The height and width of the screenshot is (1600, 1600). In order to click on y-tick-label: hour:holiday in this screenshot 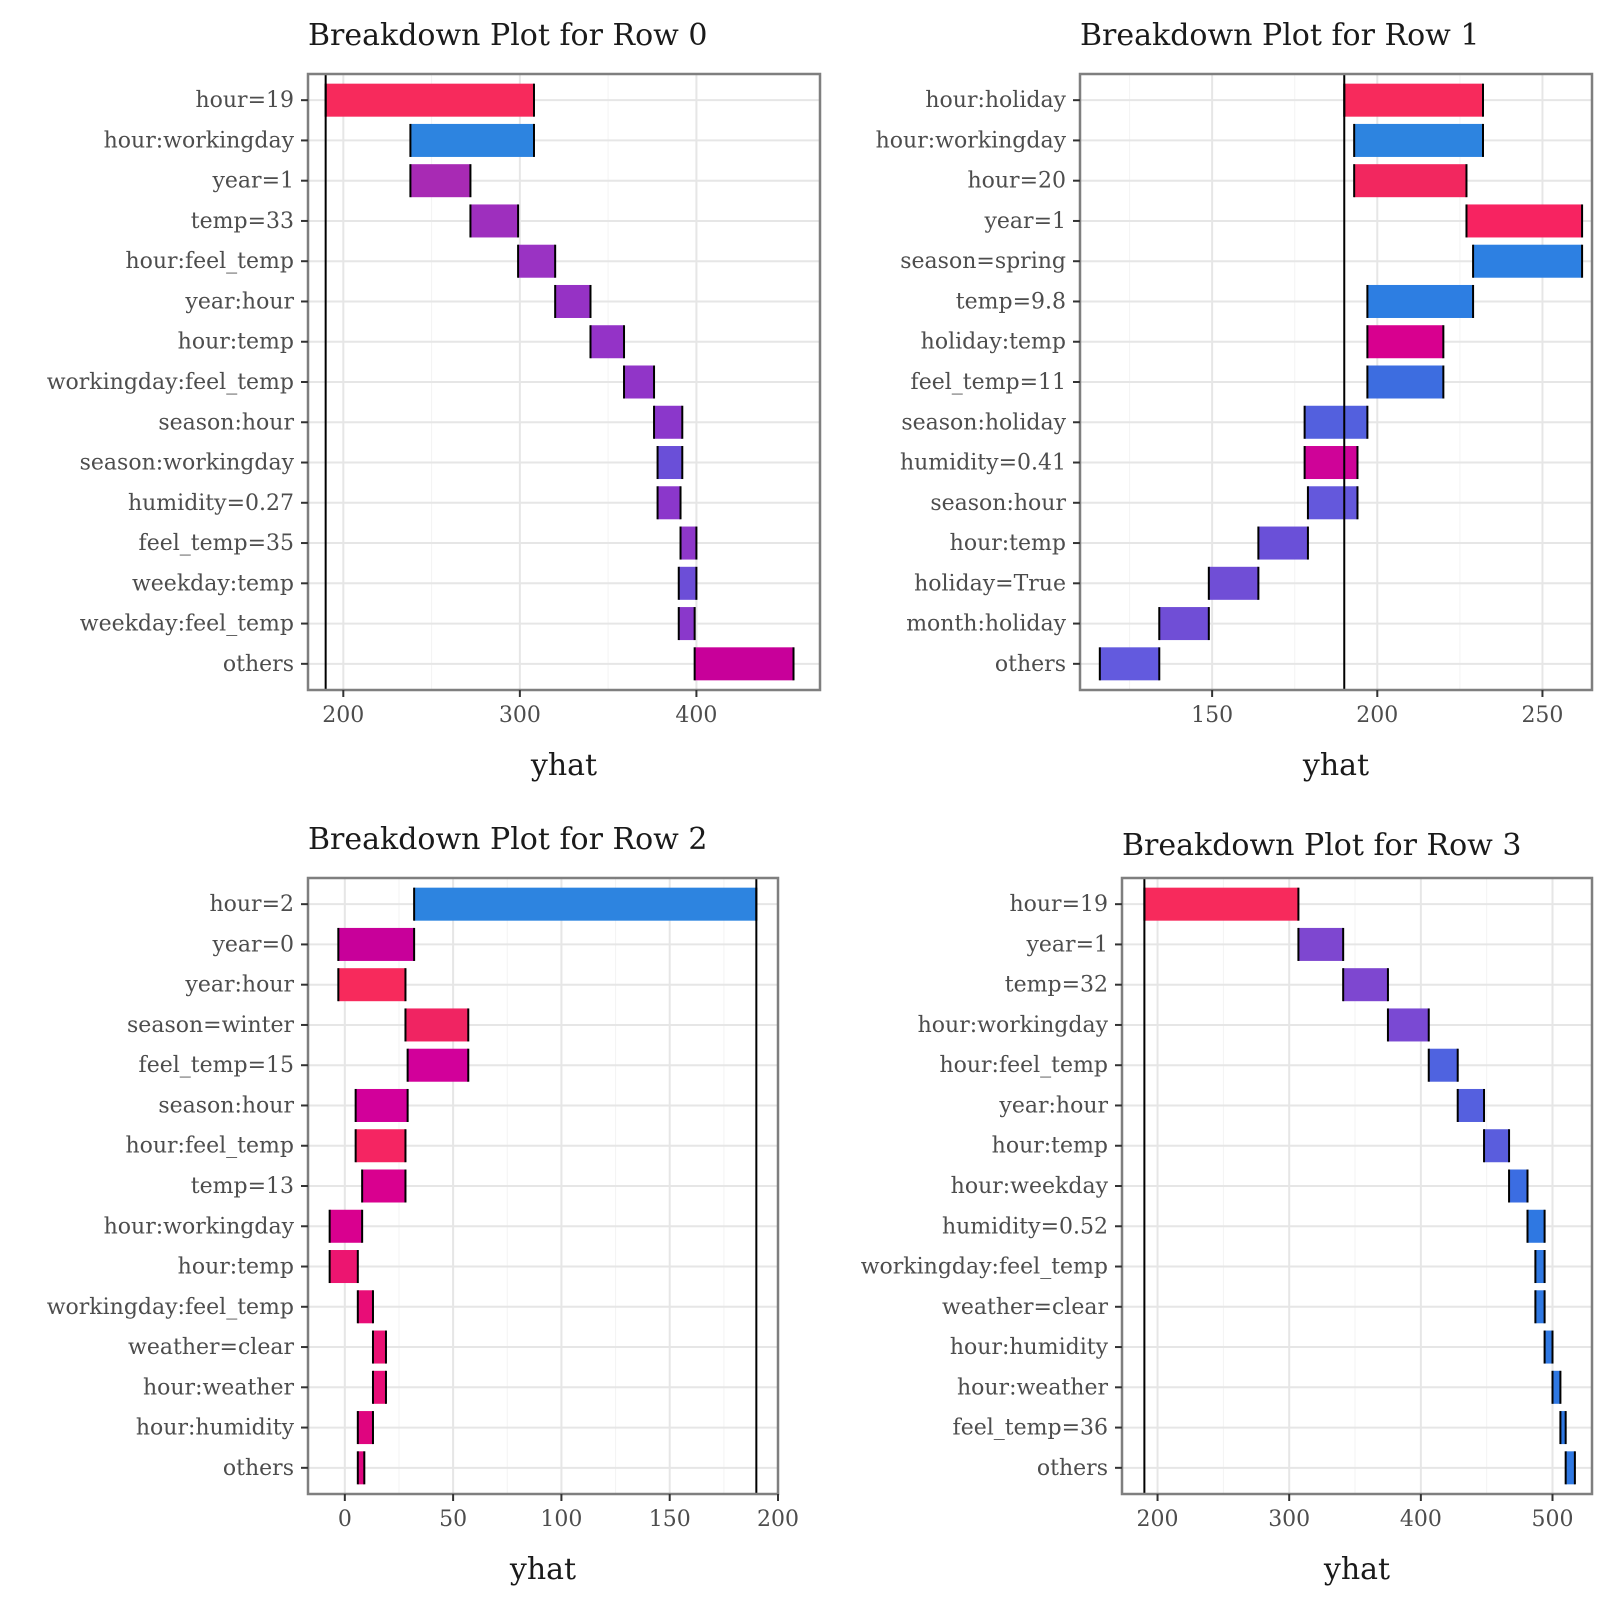, I will do `click(995, 100)`.